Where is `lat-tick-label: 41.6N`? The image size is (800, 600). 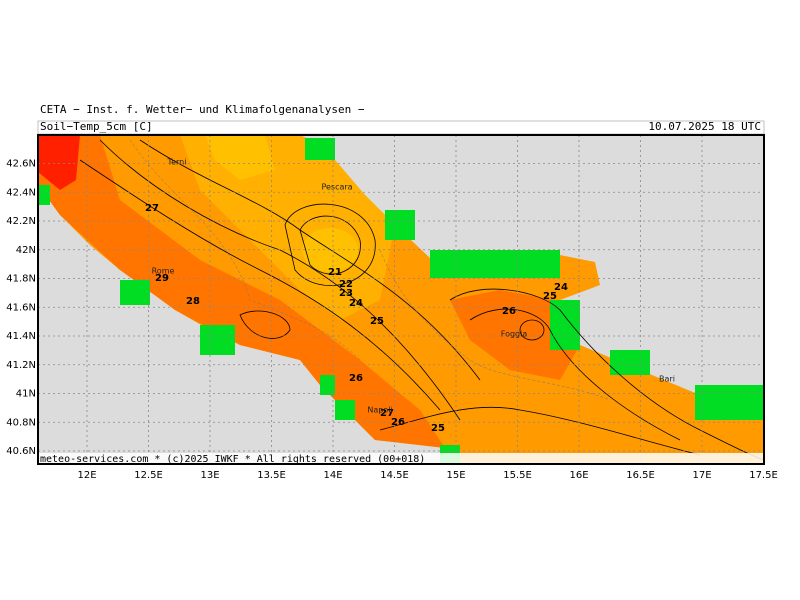
lat-tick-label: 41.6N is located at coordinates (21, 307).